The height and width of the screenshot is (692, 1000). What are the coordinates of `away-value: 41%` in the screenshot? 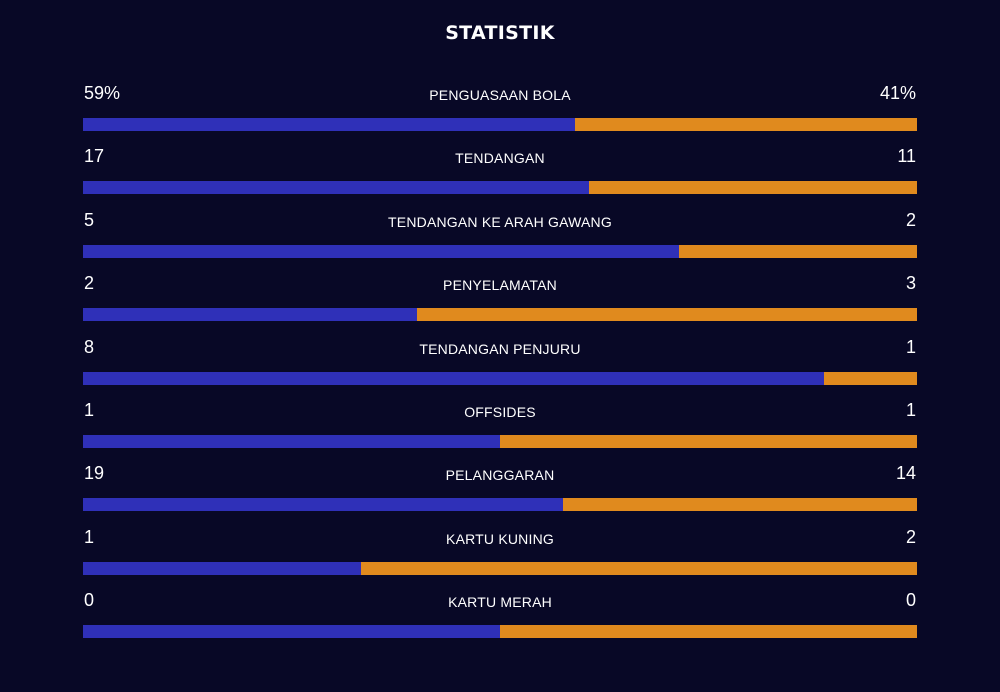 It's located at (897, 93).